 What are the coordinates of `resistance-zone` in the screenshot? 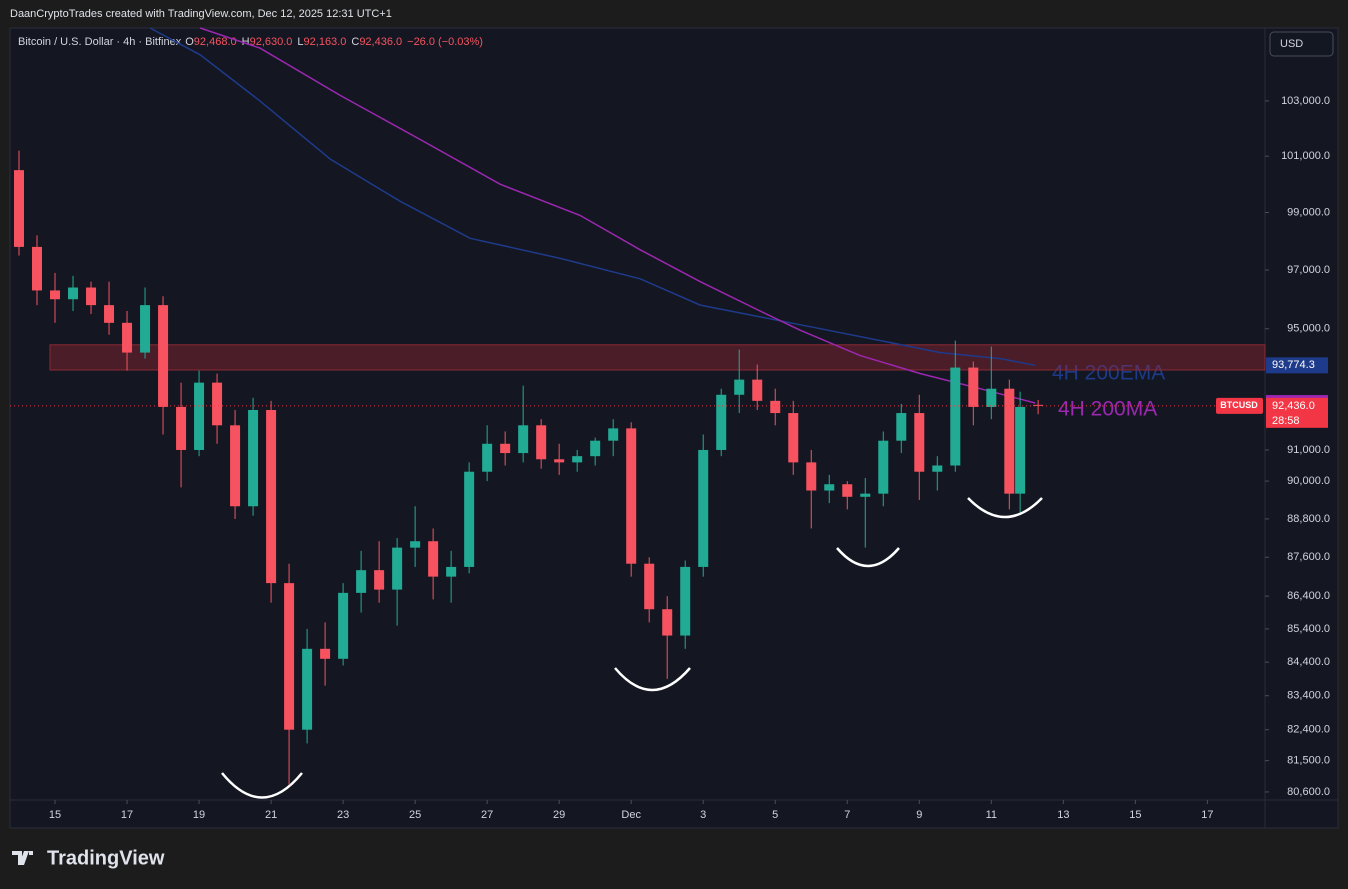 It's located at (657, 357).